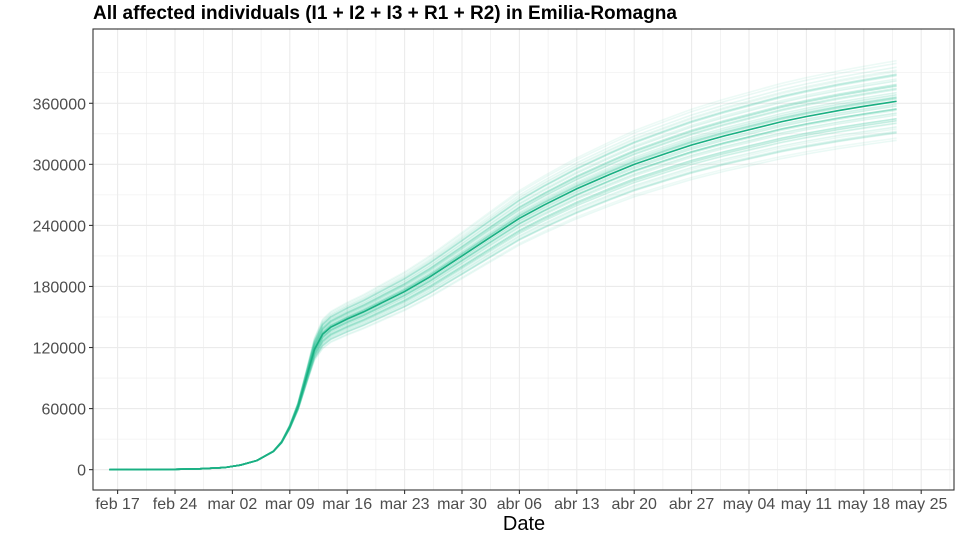  Describe the element at coordinates (59, 349) in the screenshot. I see `y-tick-label: 120000` at that location.